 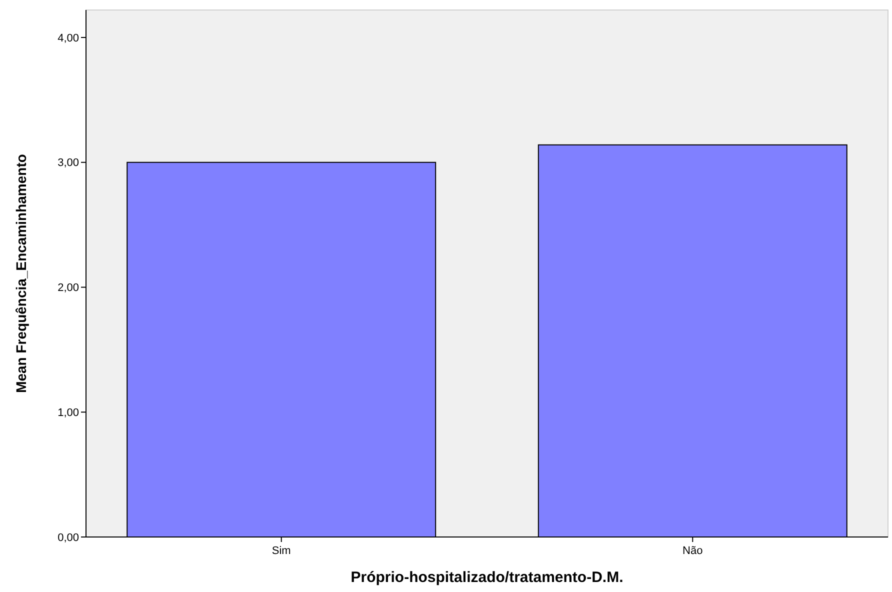 I want to click on y-tick-label: 3,00, so click(x=68, y=163).